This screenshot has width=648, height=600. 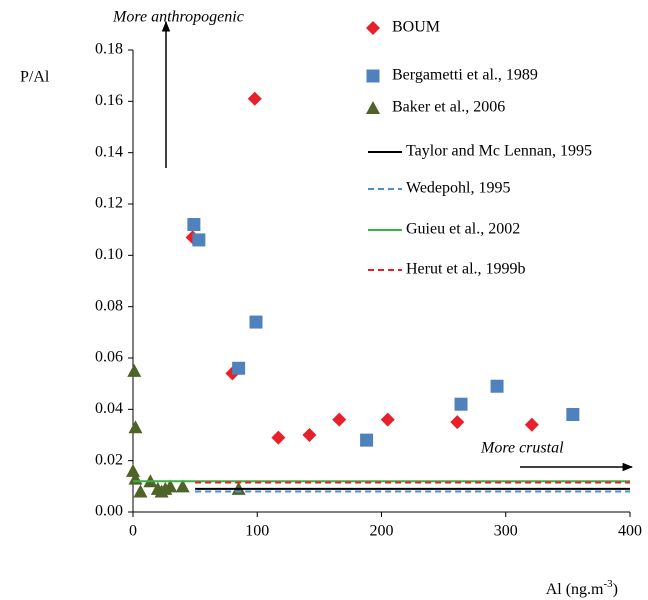 I want to click on x-label-sup: -3, so click(x=609, y=584).